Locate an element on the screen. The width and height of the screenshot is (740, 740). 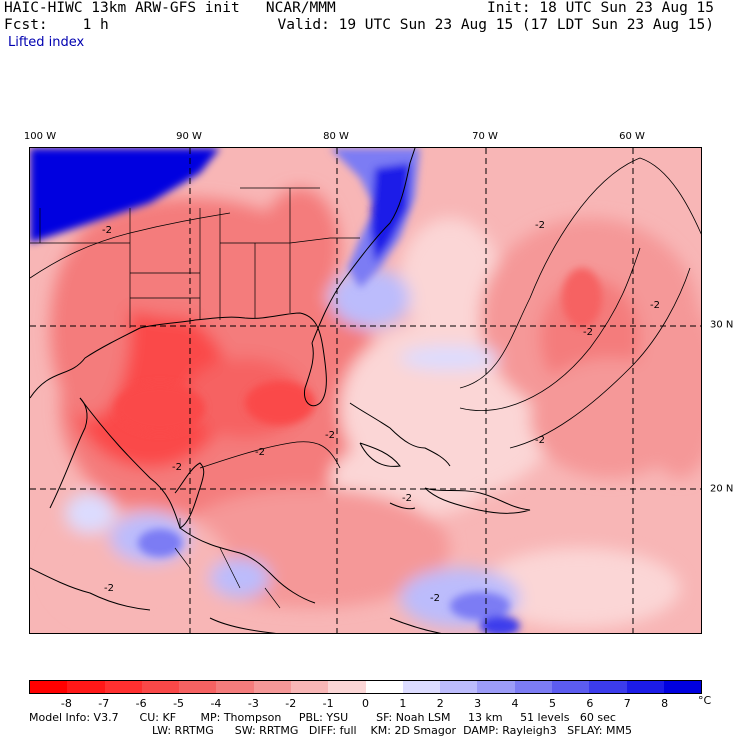
field-name: Lifted index is located at coordinates (46, 42).